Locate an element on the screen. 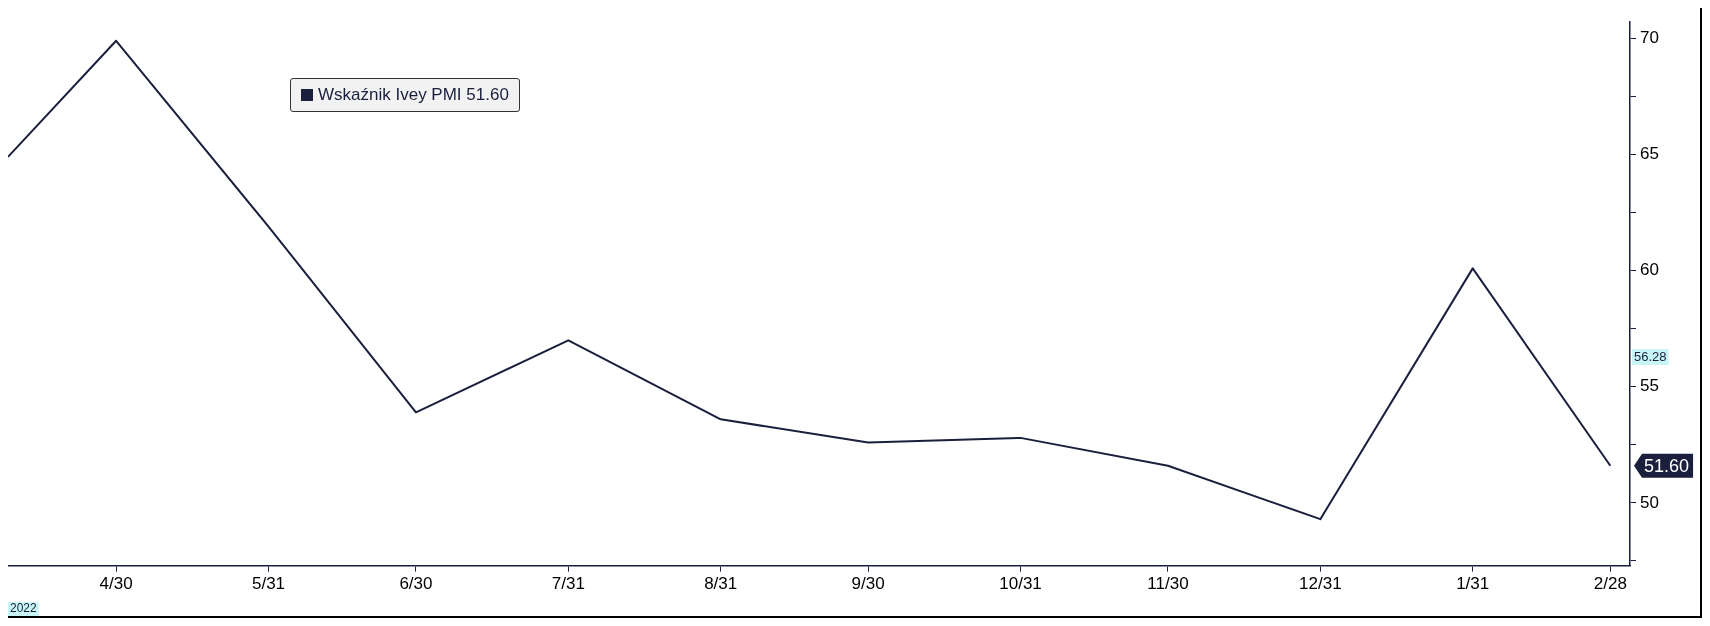  y-tick-label: 65 is located at coordinates (1649, 154).